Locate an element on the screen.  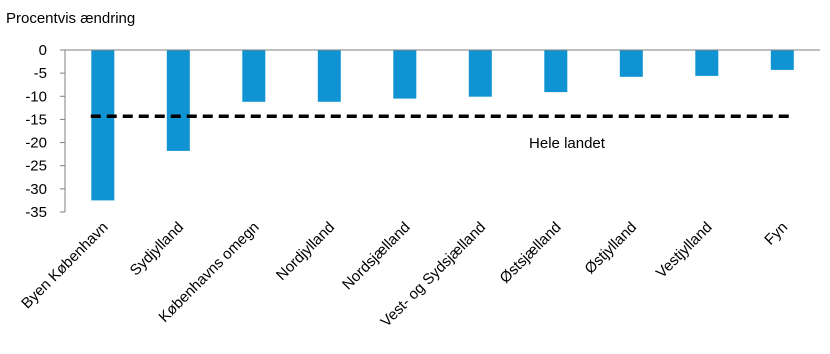
category-label: Vestjylland is located at coordinates (684, 250).